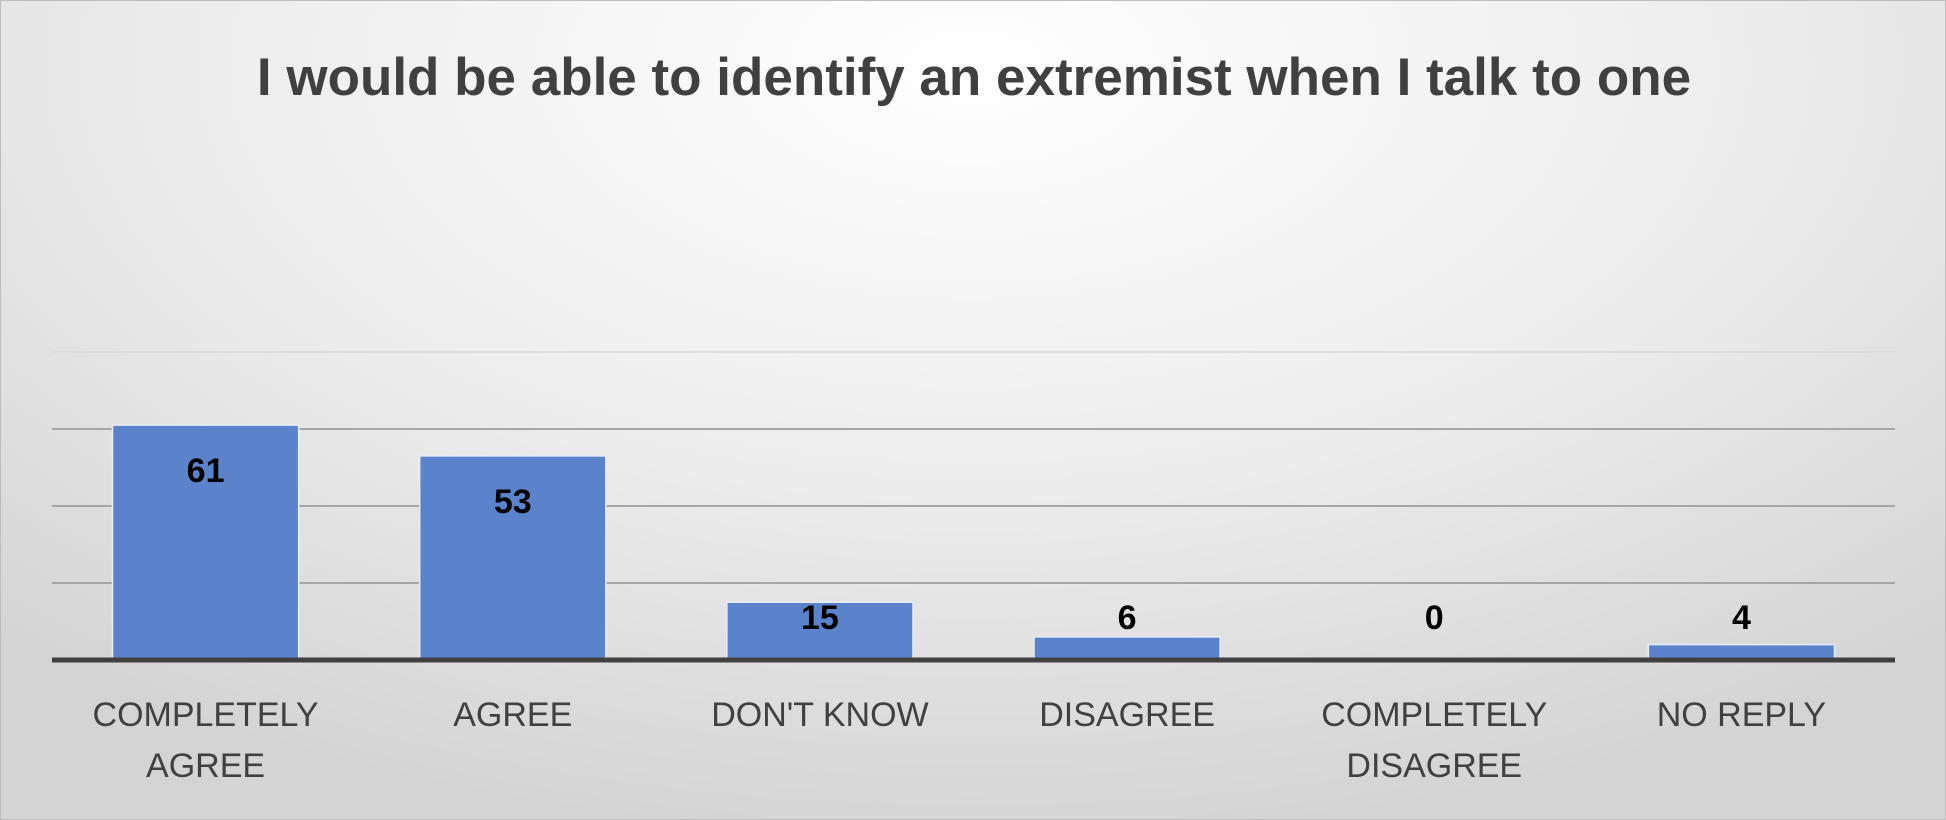 Image resolution: width=1946 pixels, height=820 pixels. I want to click on x-tick-label: NO REPLY, so click(1741, 715).